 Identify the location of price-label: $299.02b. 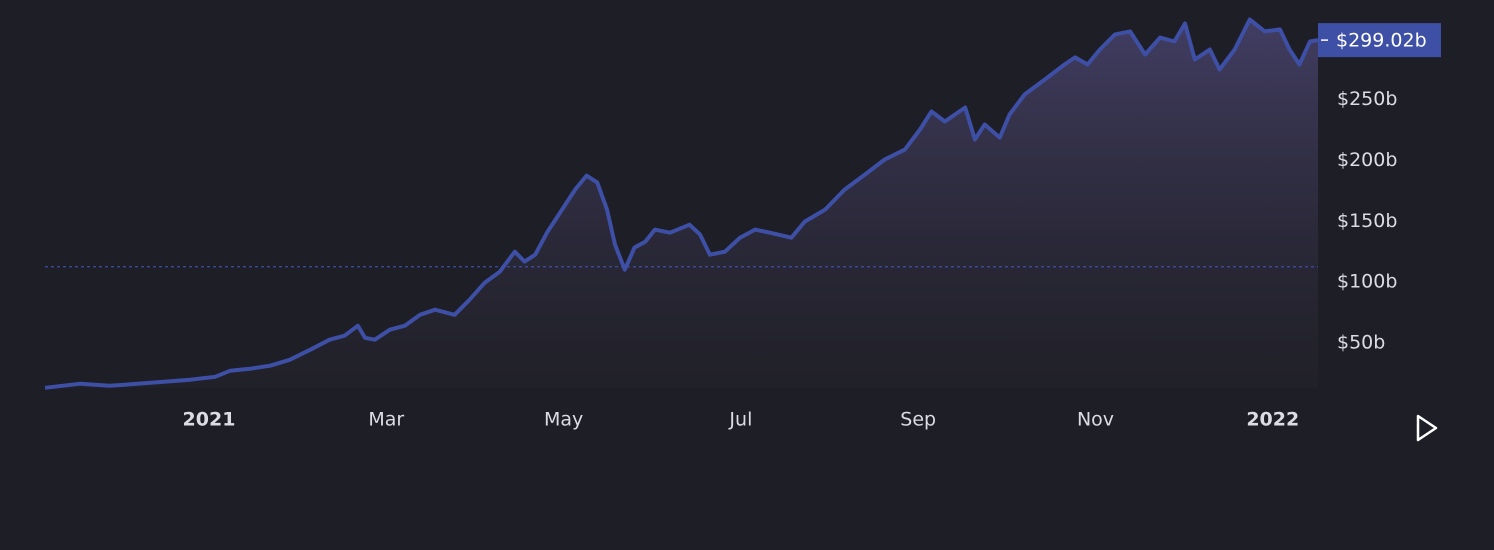
(1381, 41).